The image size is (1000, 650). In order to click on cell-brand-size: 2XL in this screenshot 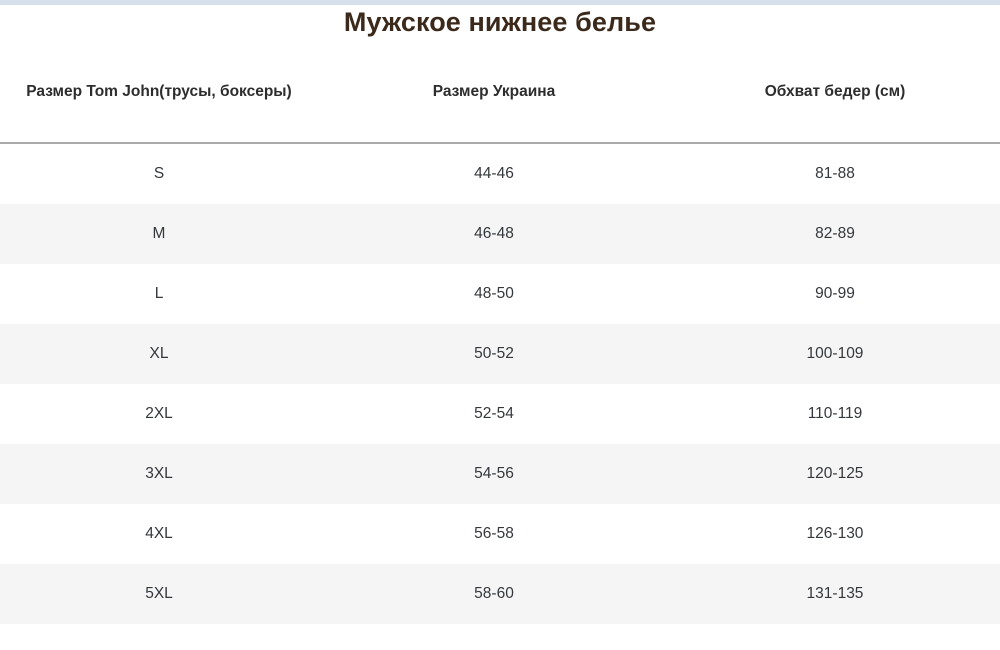, I will do `click(159, 414)`.